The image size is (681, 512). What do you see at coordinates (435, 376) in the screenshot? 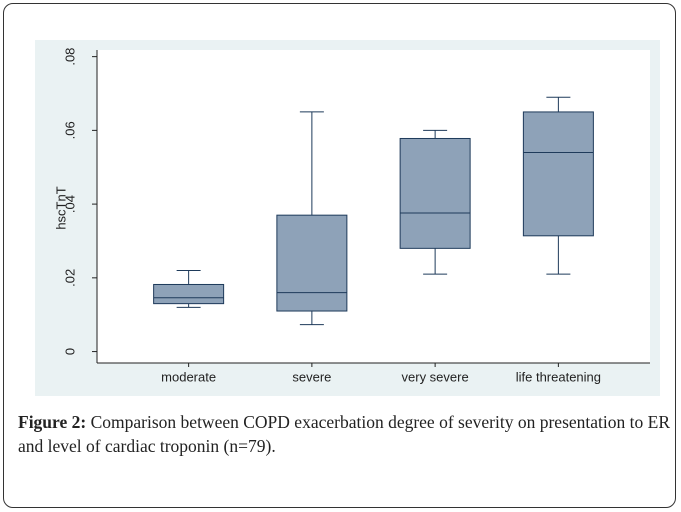
I see `x-tick-label: very severe` at bounding box center [435, 376].